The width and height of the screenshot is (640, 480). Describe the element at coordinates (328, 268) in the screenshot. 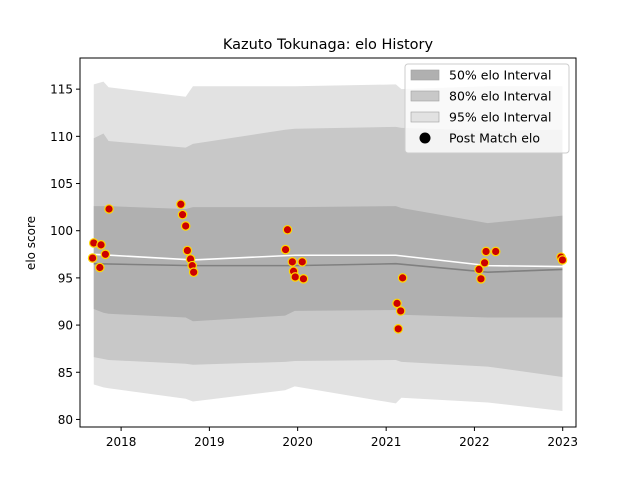

I see `mean-elo-line` at that location.